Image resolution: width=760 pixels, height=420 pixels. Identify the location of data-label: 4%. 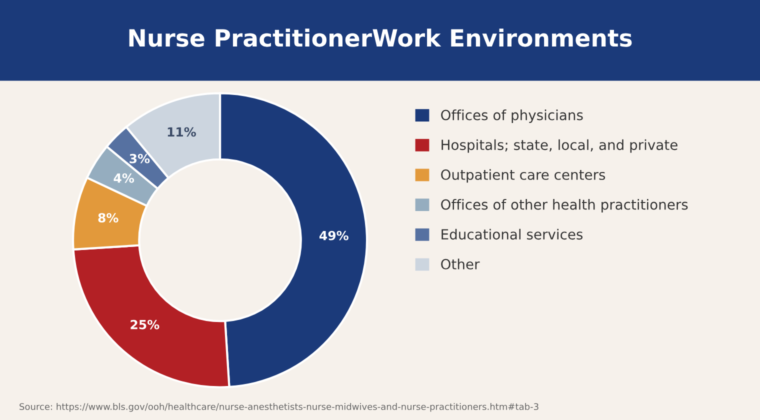
(124, 178).